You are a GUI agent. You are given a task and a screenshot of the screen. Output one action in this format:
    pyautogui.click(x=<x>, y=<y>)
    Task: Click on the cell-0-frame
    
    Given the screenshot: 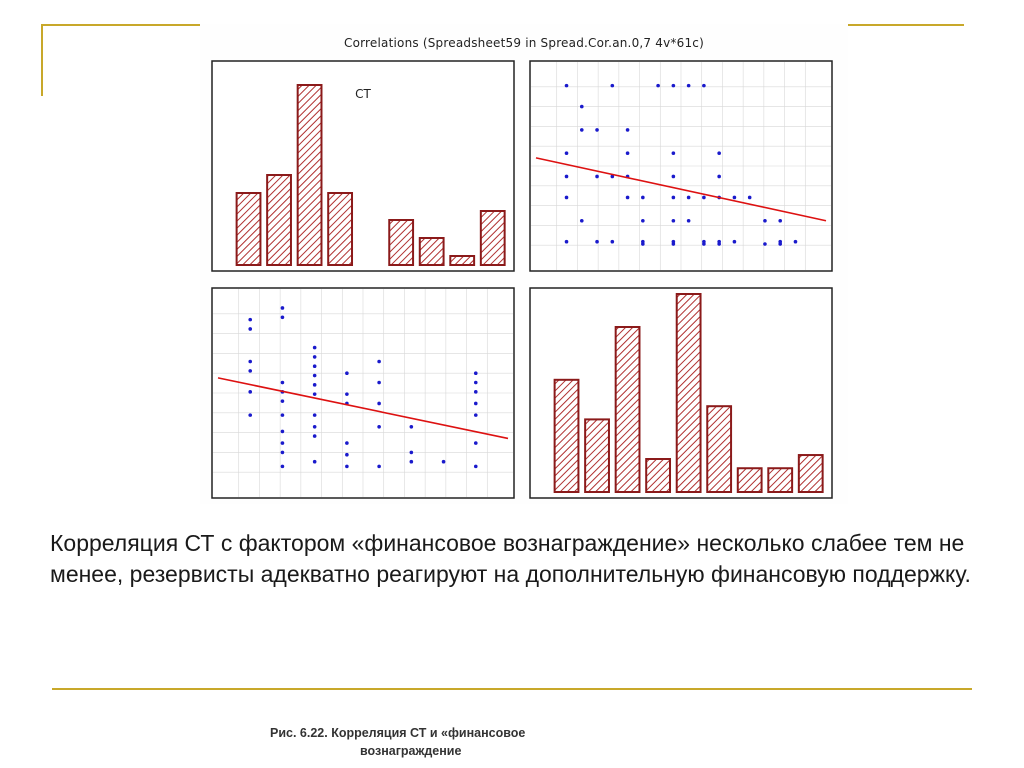 What is the action you would take?
    pyautogui.click(x=363, y=166)
    